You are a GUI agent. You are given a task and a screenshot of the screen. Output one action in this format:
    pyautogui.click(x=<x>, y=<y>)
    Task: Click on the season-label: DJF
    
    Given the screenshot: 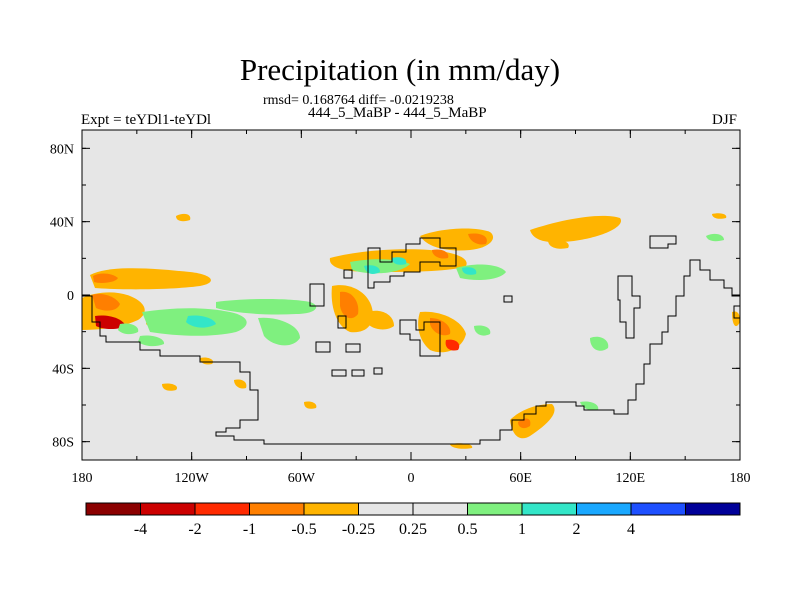 What is the action you would take?
    pyautogui.click(x=725, y=120)
    